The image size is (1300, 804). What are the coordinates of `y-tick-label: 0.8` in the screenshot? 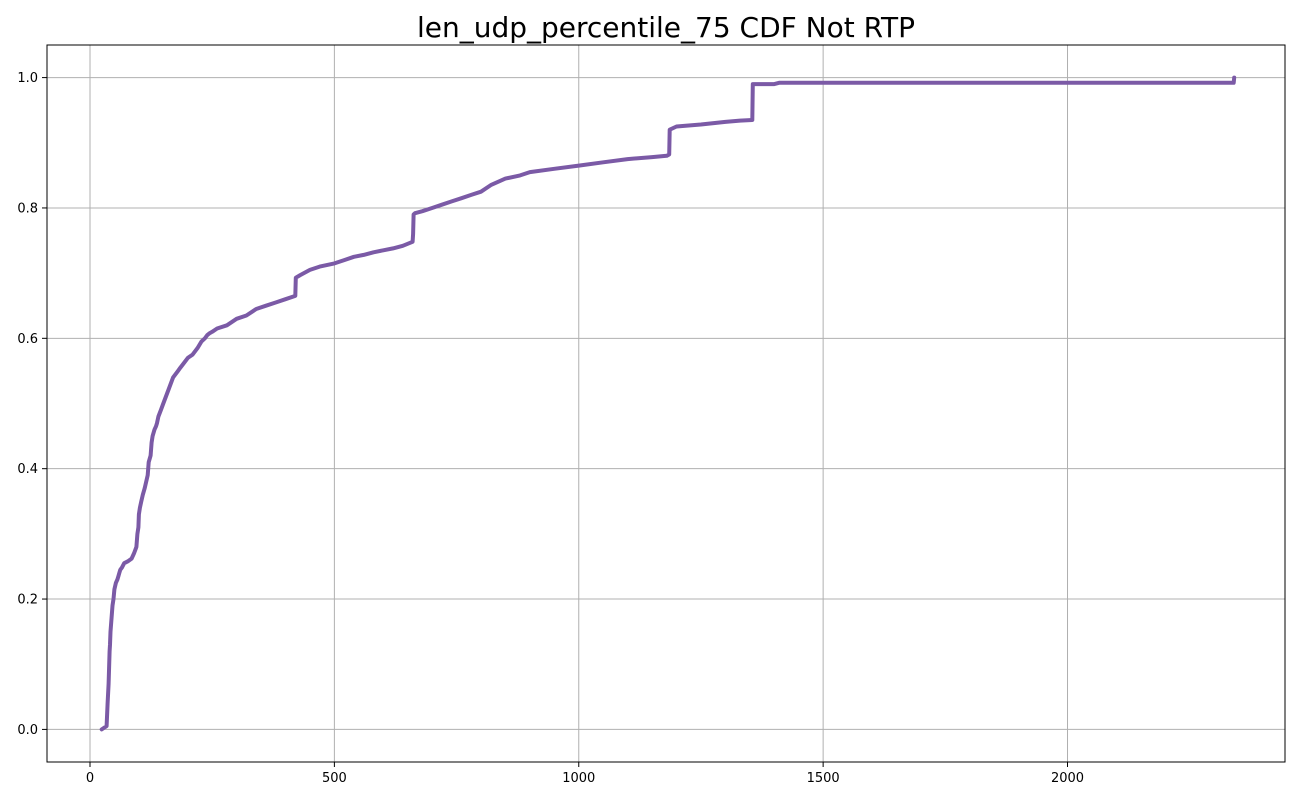 It's located at (27, 208).